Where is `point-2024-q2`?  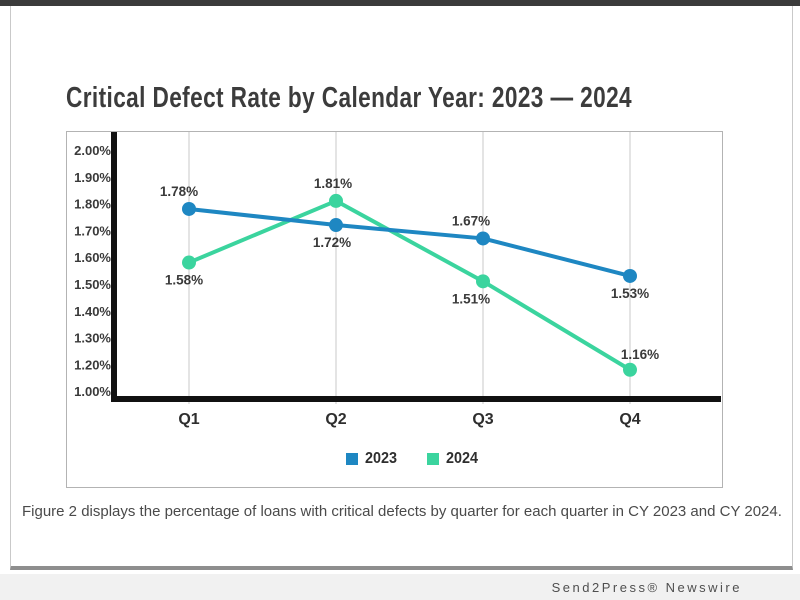
point-2024-q2 is located at coordinates (336, 200).